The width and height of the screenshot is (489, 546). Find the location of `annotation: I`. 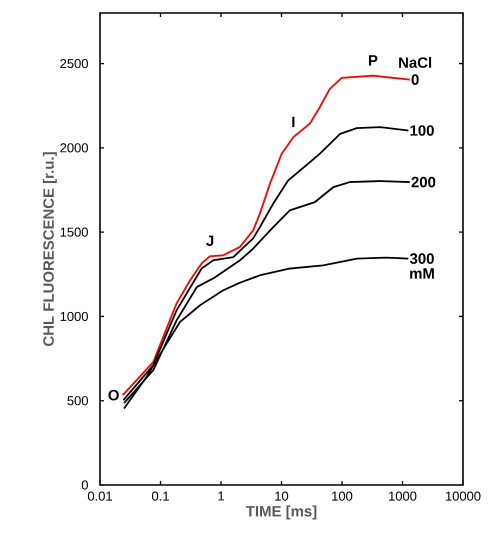

annotation: I is located at coordinates (293, 122).